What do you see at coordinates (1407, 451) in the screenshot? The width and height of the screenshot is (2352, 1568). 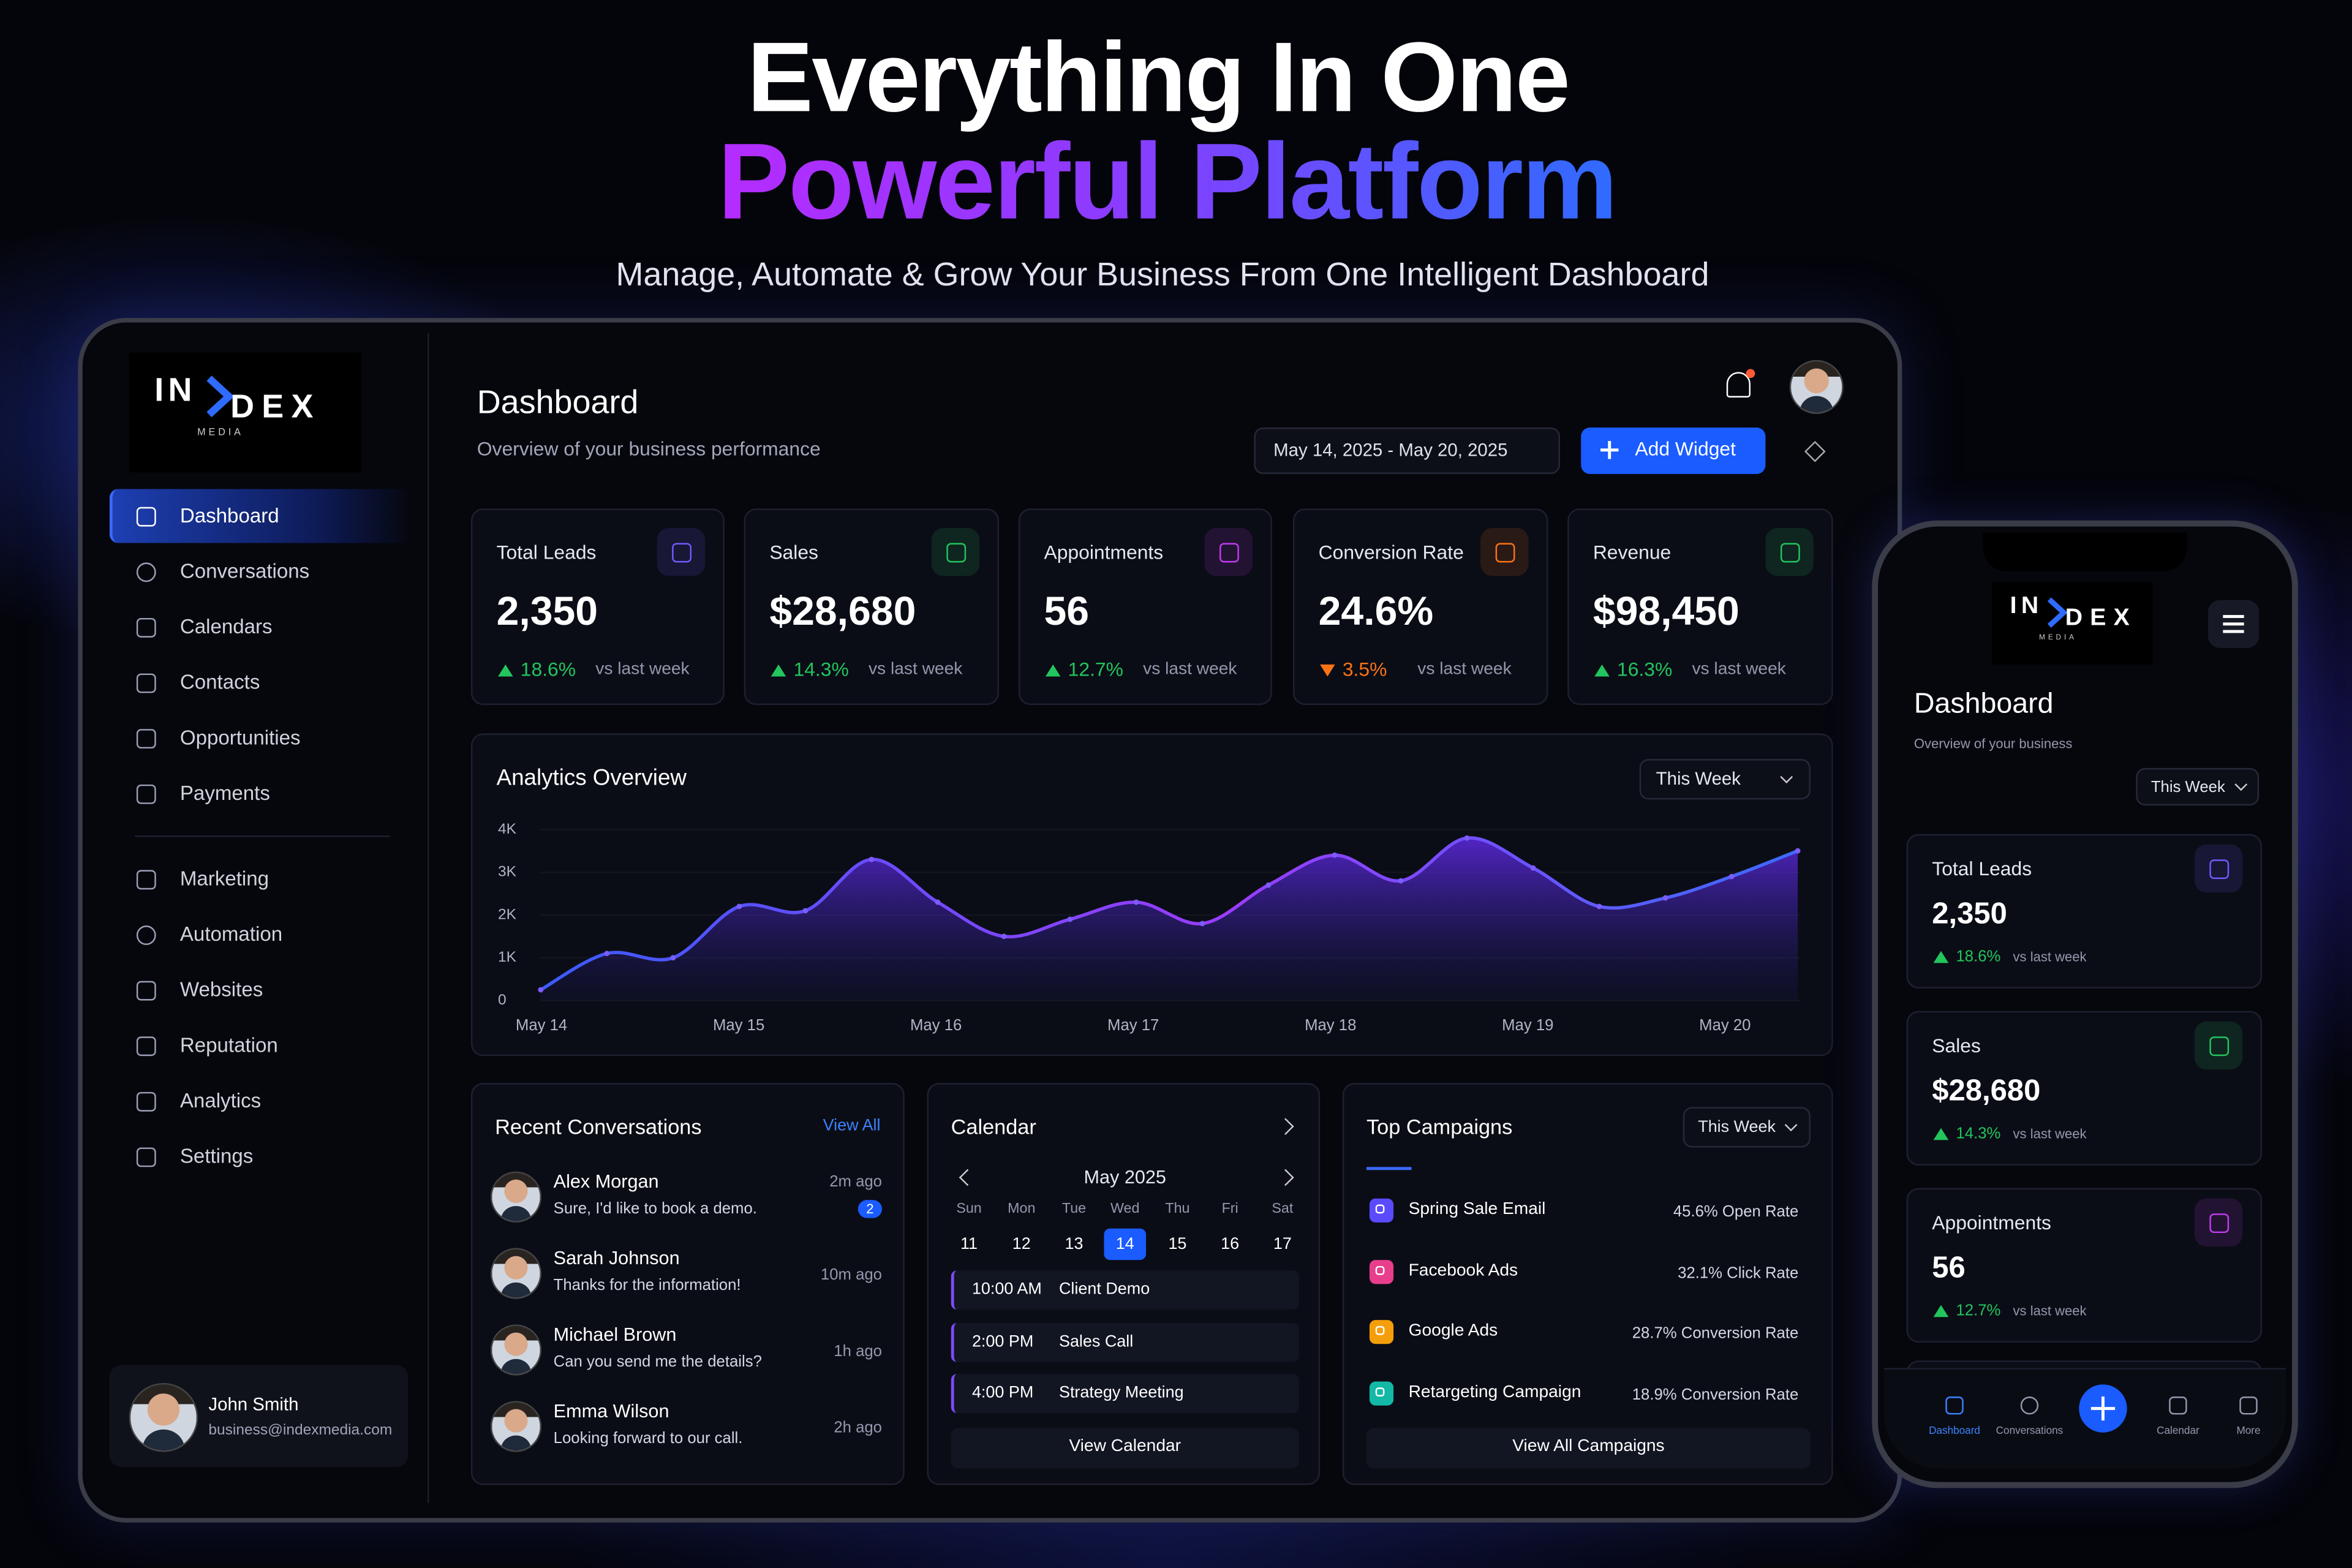 I see `date-range: May 14, 2025 - May 20, 2025` at bounding box center [1407, 451].